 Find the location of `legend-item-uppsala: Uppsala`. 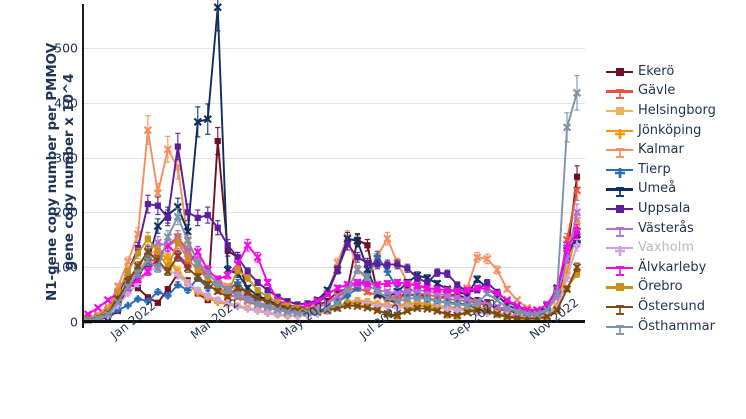

legend-item-uppsala: Uppsala is located at coordinates (676, 209).